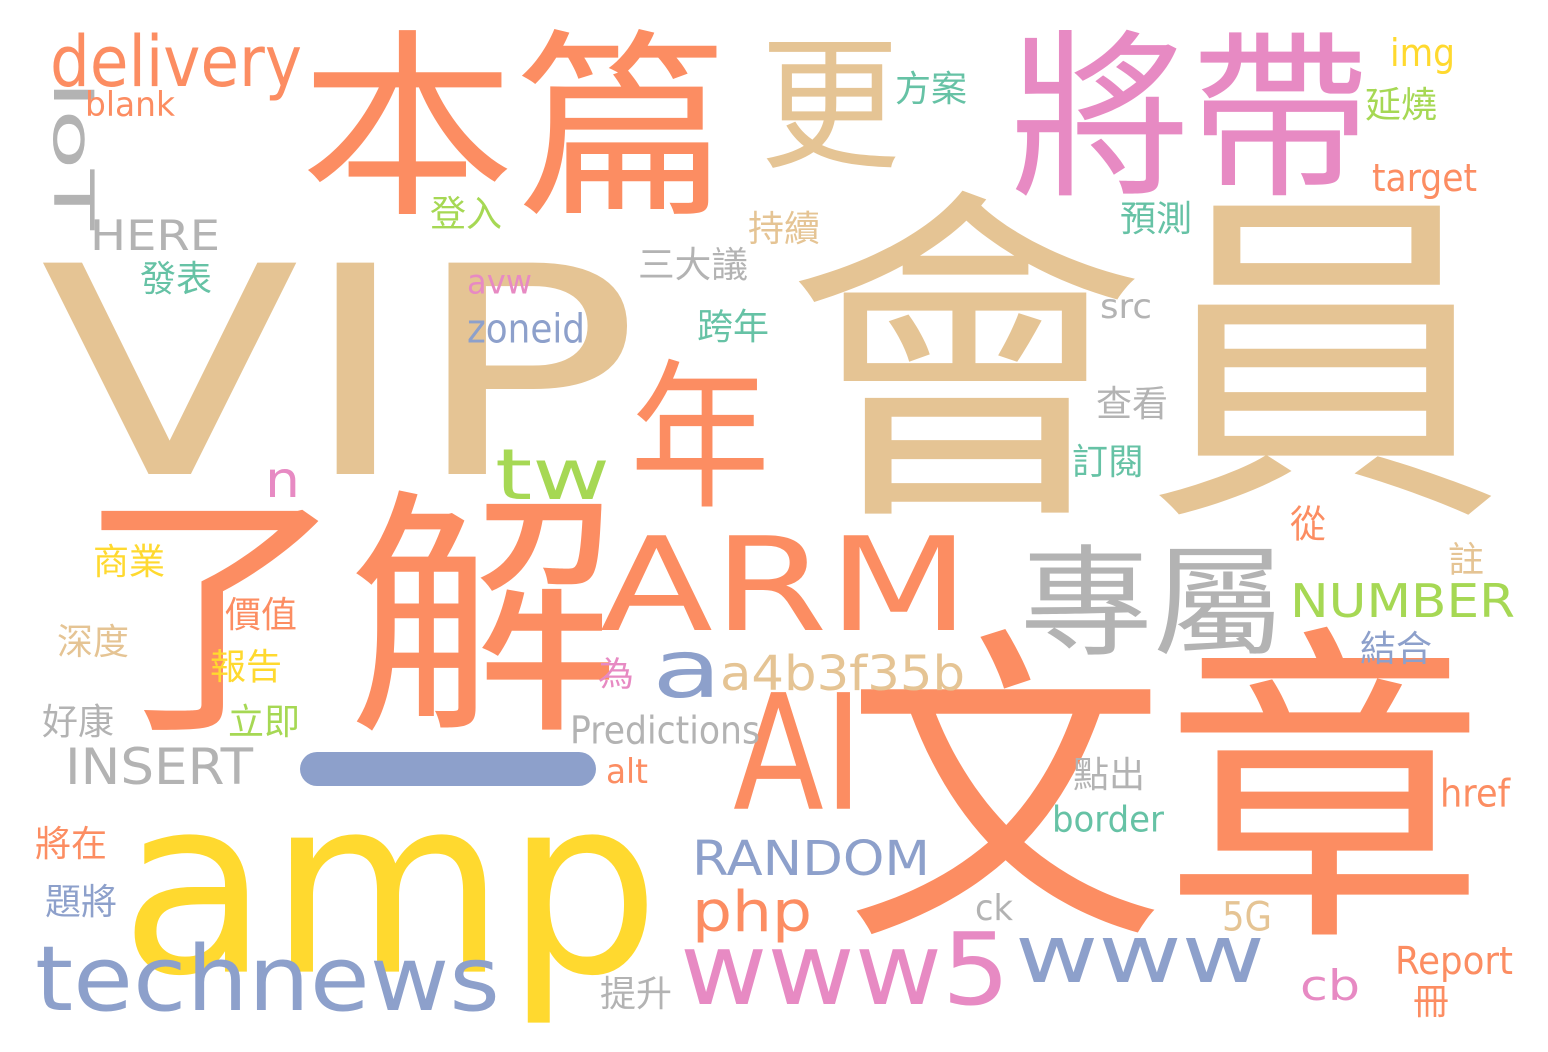 The height and width of the screenshot is (1052, 1548). What do you see at coordinates (616, 675) in the screenshot?
I see `word-w57: 為` at bounding box center [616, 675].